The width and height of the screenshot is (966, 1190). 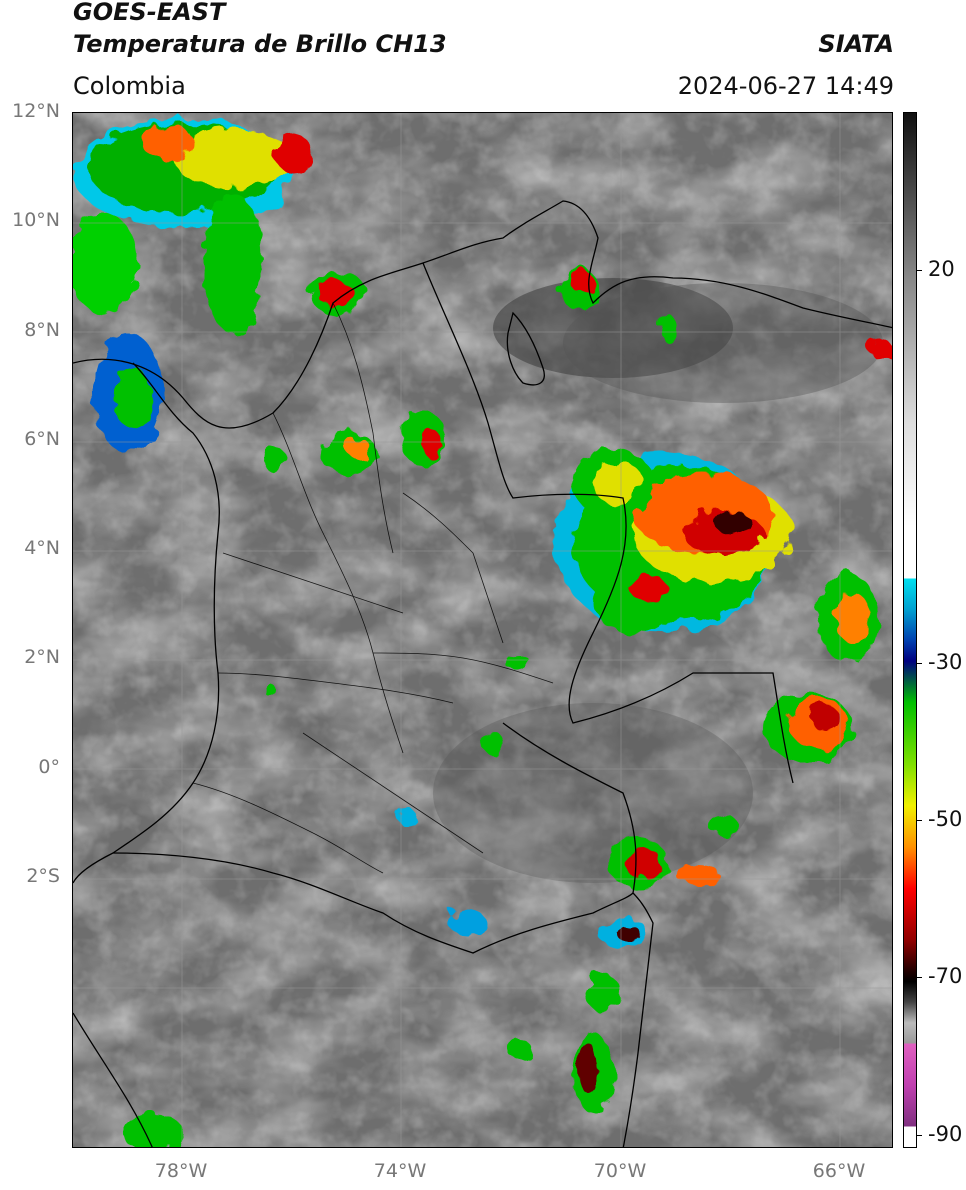 I want to click on border-colombia-ecuador-peru, so click(x=373, y=903).